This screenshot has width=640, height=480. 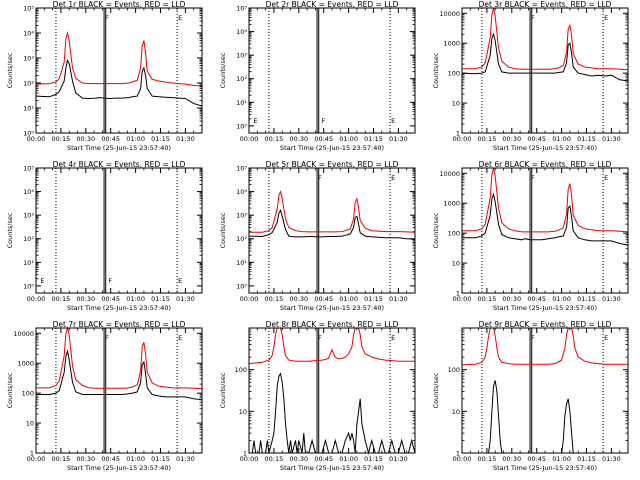 What do you see at coordinates (119, 4) in the screenshot?
I see `panel-title: Det 1r BLACK = Events, RED = LLD` at bounding box center [119, 4].